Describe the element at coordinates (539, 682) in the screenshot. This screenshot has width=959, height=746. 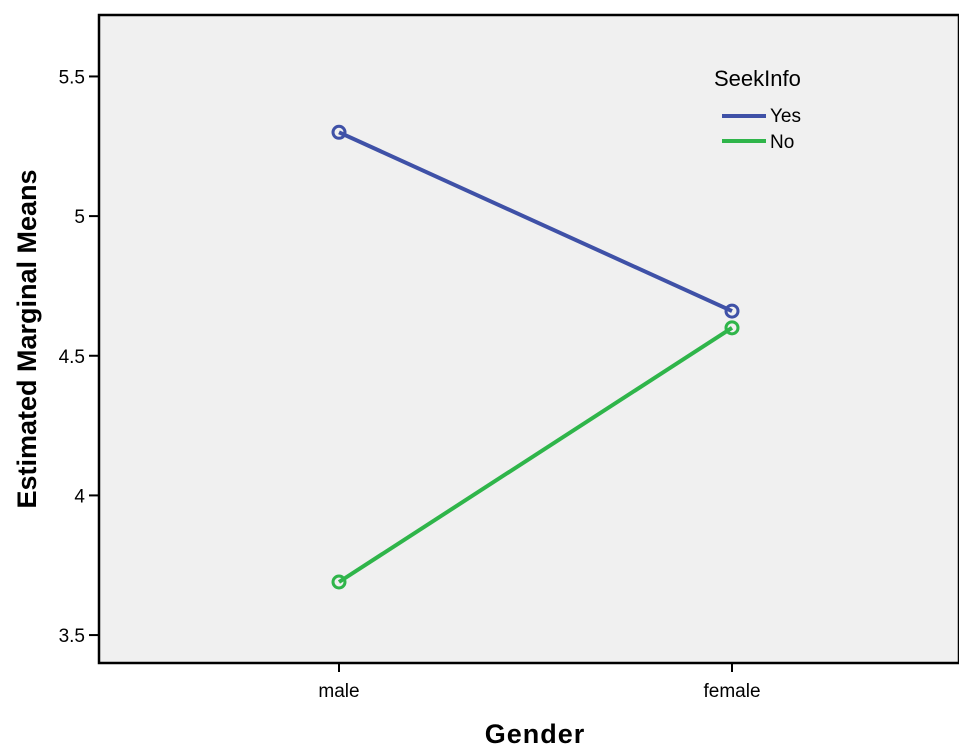
I see `x-axis-ticks: male female` at that location.